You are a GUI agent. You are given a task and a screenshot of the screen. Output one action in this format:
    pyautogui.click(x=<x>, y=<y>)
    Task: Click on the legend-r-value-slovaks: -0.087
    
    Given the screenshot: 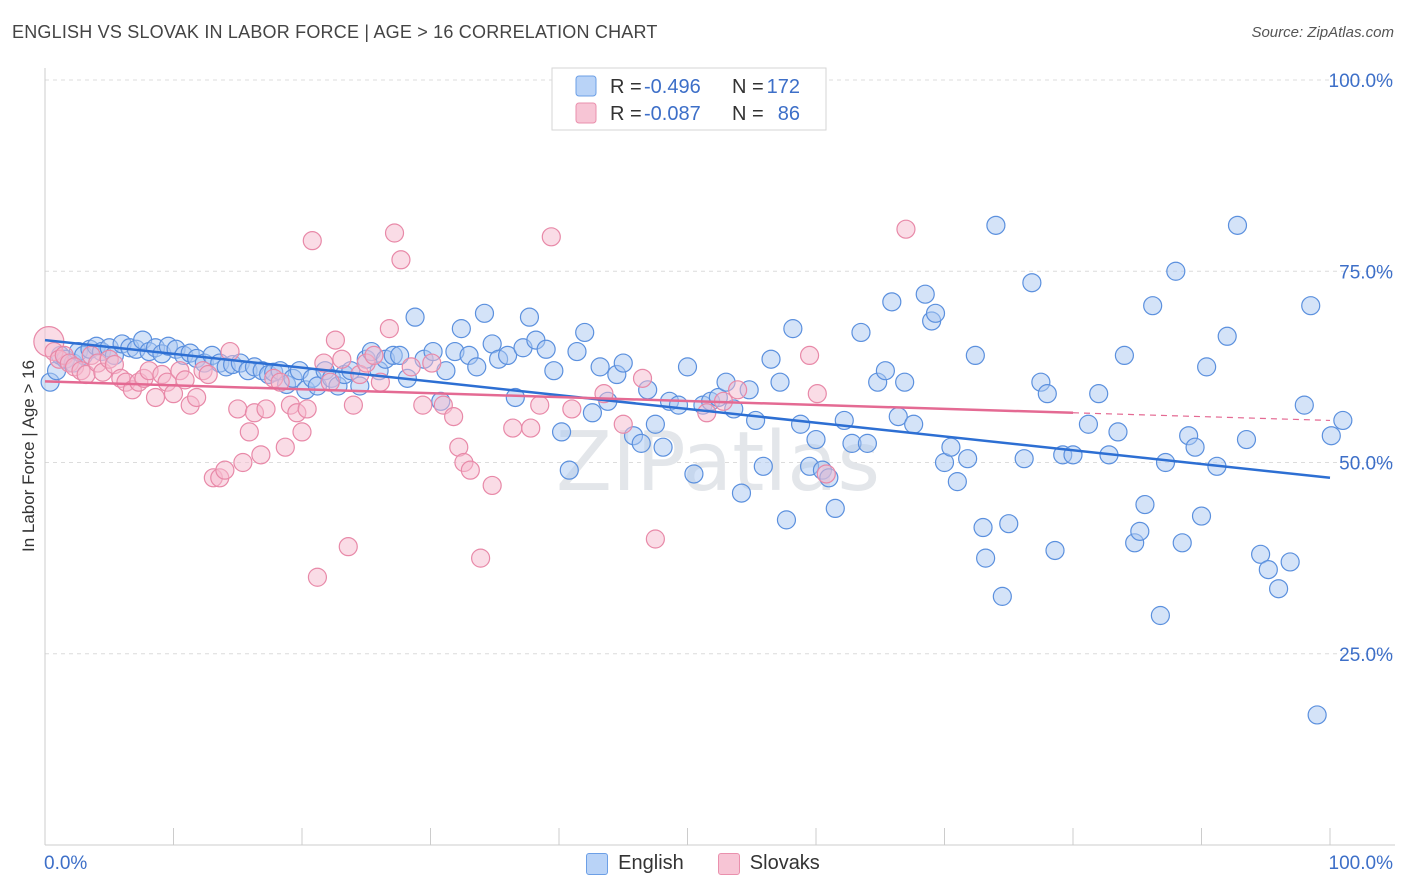 What is the action you would take?
    pyautogui.click(x=672, y=114)
    